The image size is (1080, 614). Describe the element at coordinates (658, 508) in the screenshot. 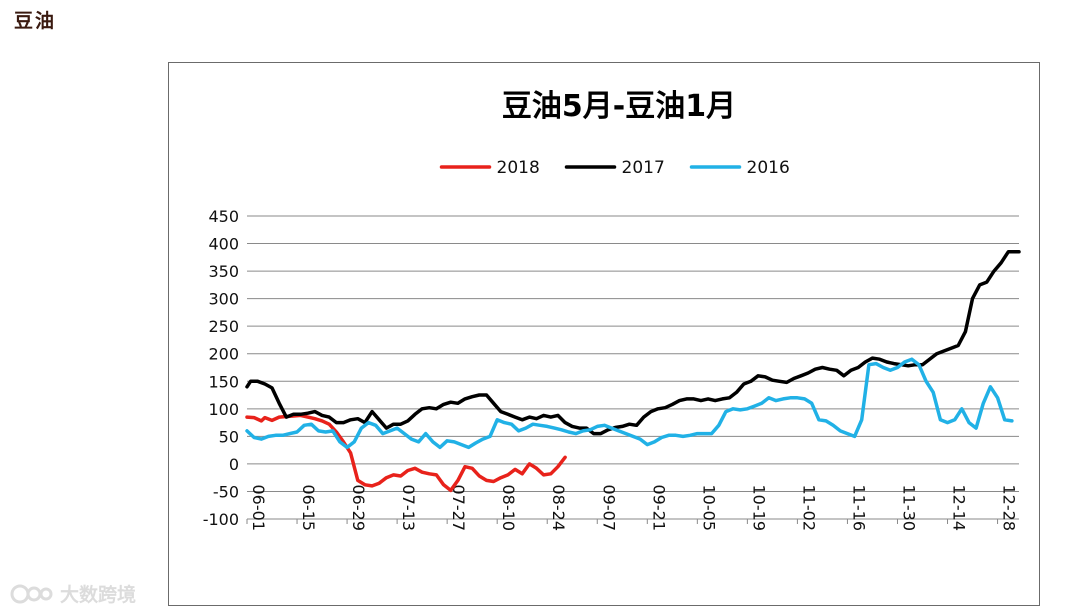

I see `x-tick-label: 09-21` at that location.